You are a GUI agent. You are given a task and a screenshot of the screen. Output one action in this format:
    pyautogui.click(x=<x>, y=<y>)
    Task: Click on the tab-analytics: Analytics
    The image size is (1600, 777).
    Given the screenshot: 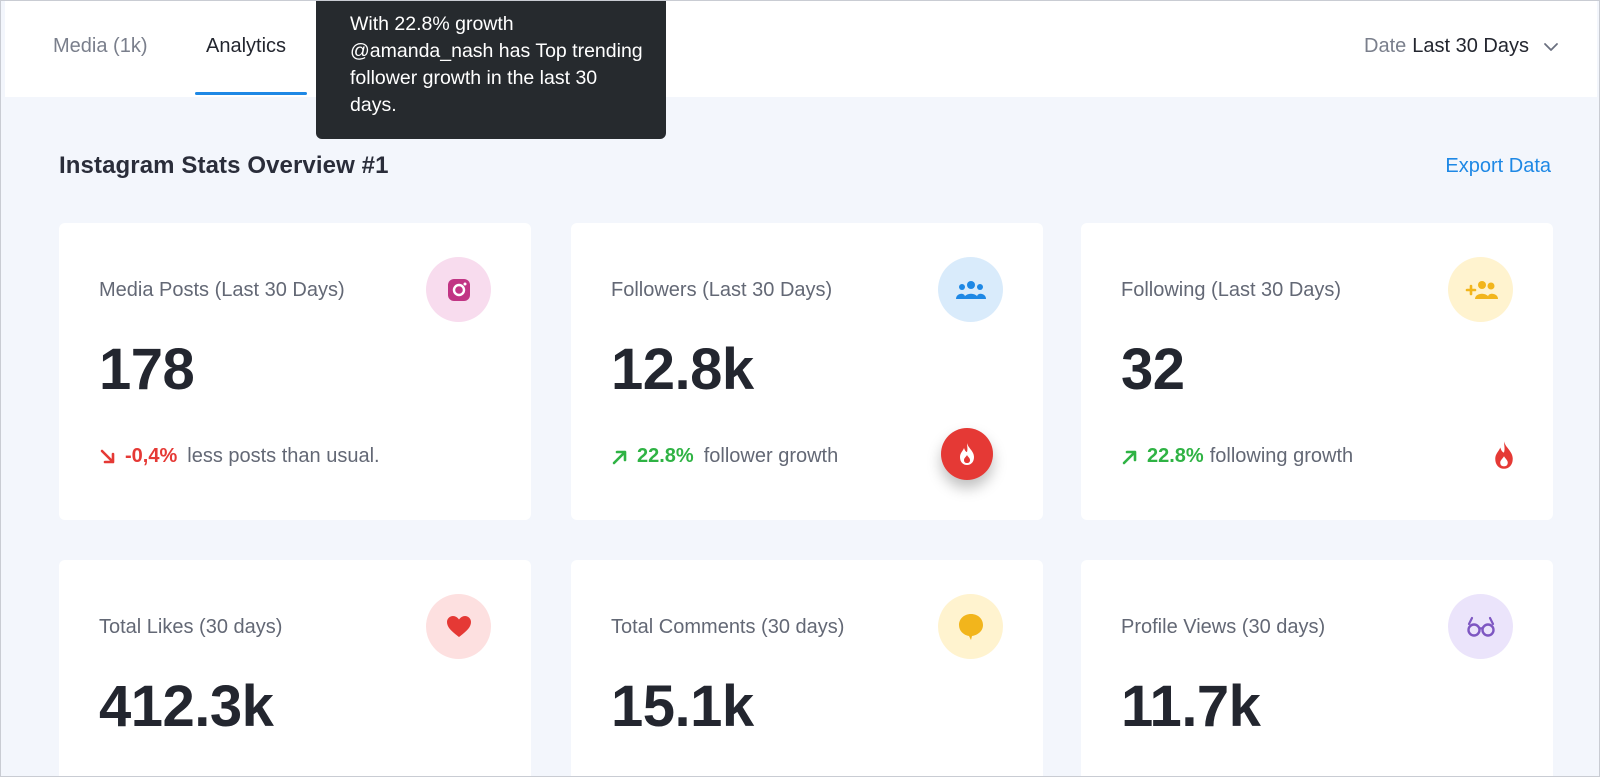 What is the action you would take?
    pyautogui.click(x=246, y=46)
    